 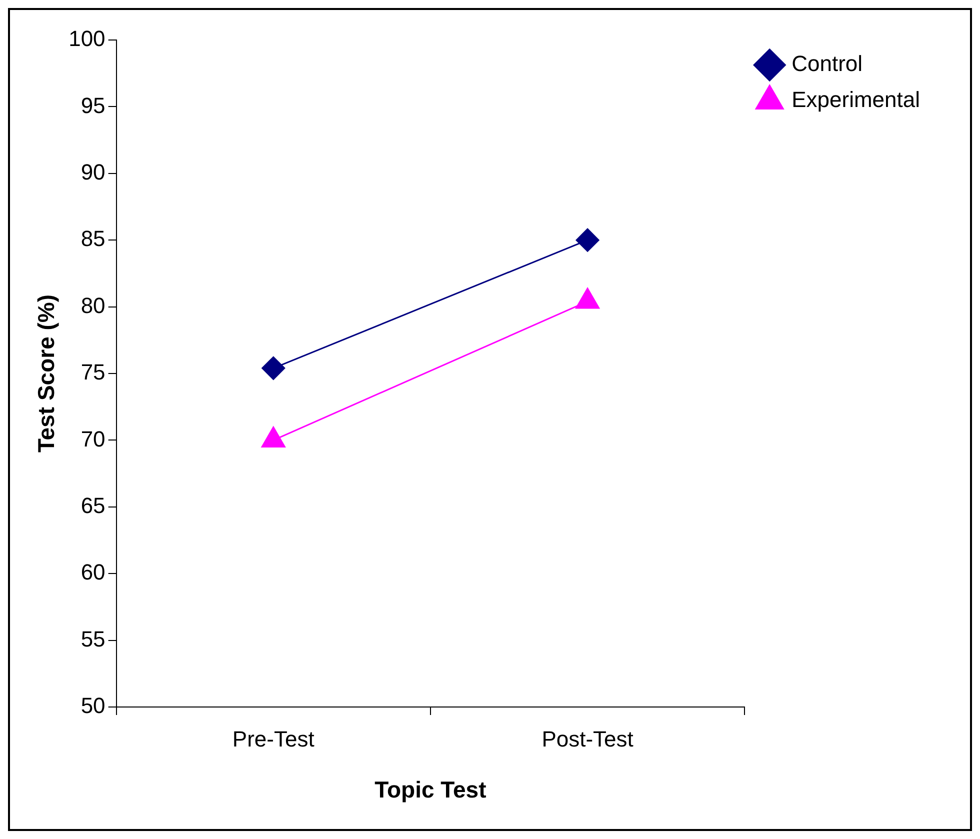 What do you see at coordinates (588, 739) in the screenshot?
I see `x-tick-label: Post-Test` at bounding box center [588, 739].